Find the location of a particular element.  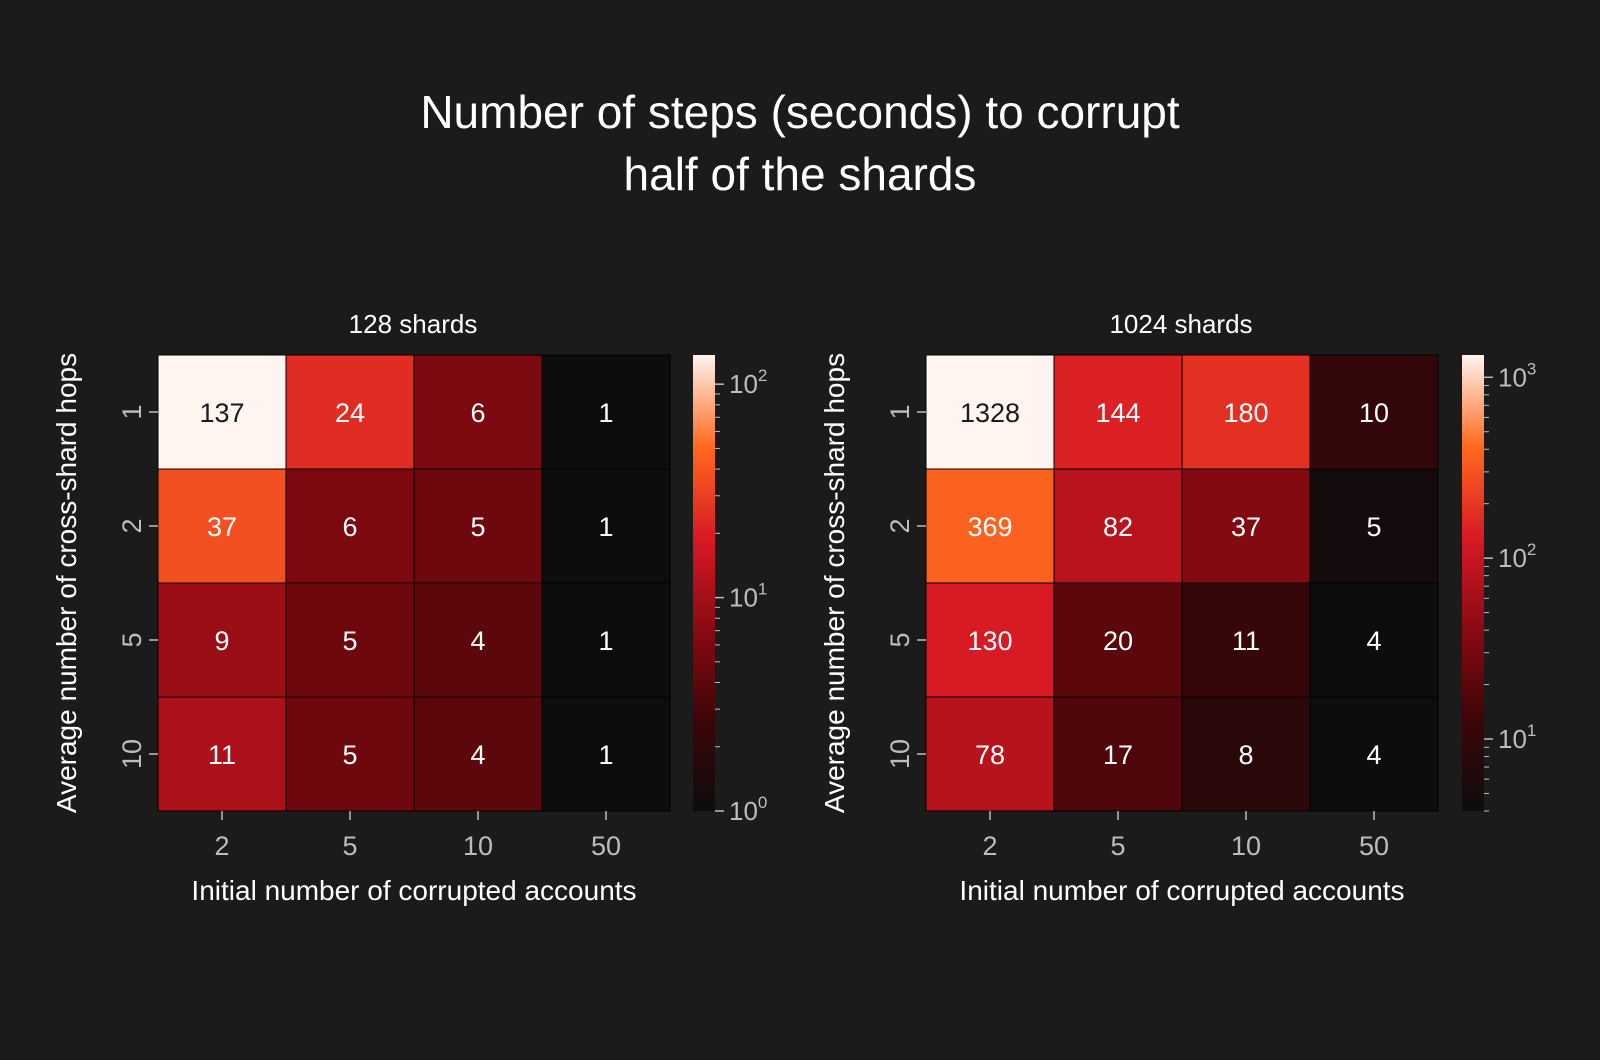

cell-value-label: 130 is located at coordinates (989, 641).